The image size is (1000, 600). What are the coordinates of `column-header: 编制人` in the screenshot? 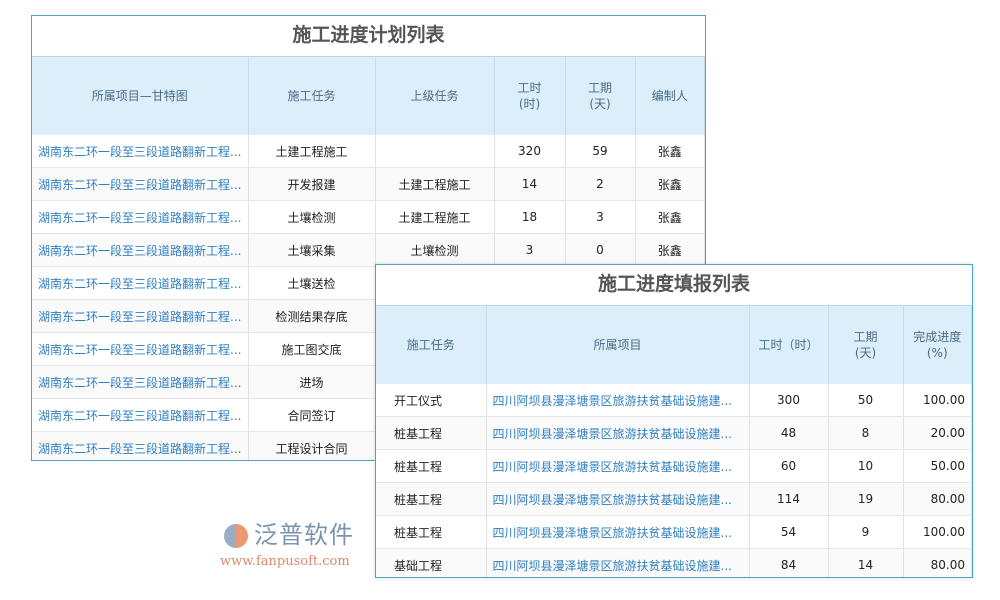 It's located at (670, 96).